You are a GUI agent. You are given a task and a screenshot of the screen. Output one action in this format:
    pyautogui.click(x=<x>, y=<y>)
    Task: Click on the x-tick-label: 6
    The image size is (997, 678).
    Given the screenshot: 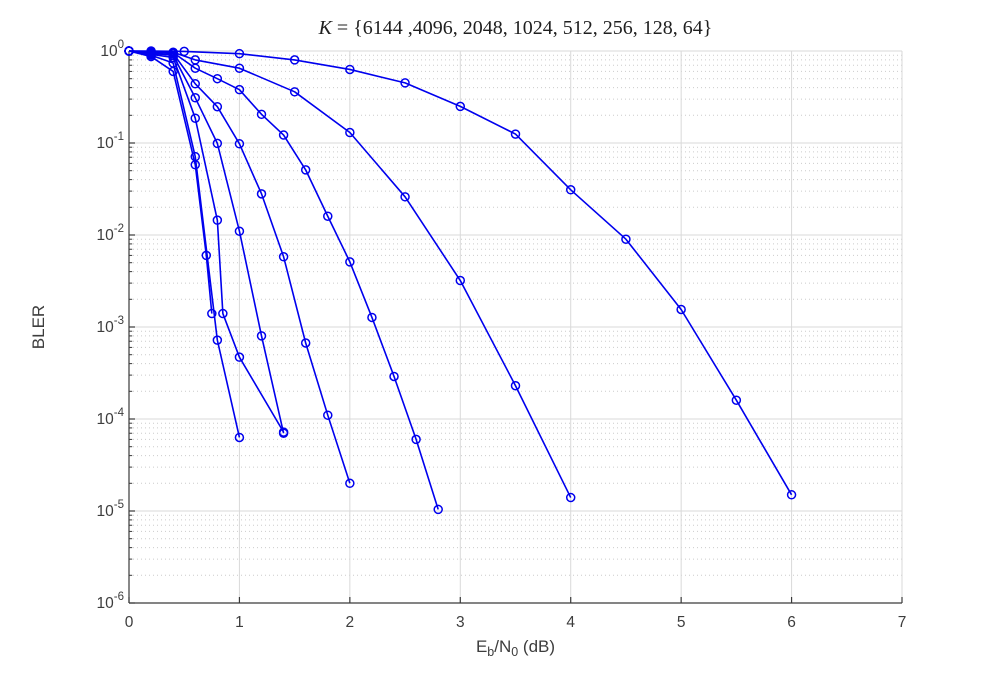 What is the action you would take?
    pyautogui.click(x=791, y=622)
    